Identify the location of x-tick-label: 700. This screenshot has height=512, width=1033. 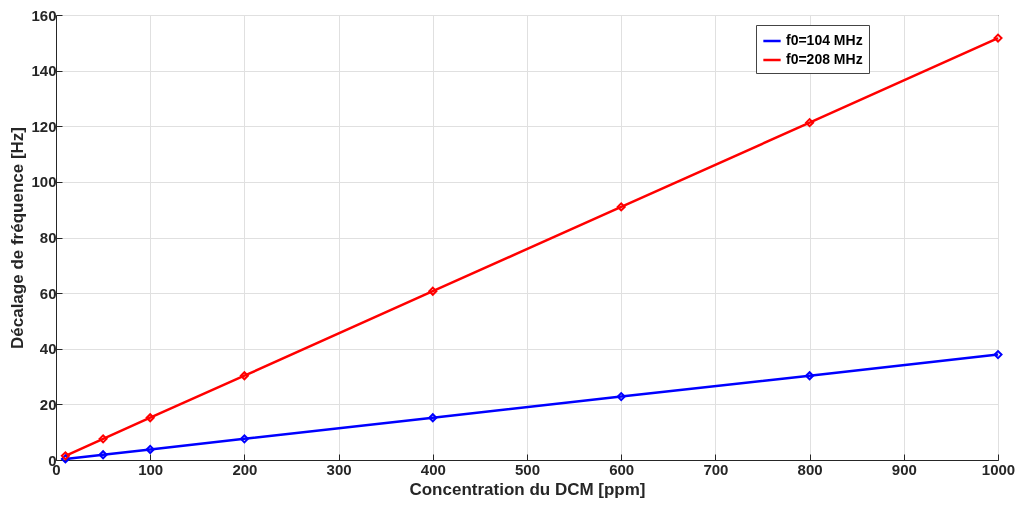
(716, 469).